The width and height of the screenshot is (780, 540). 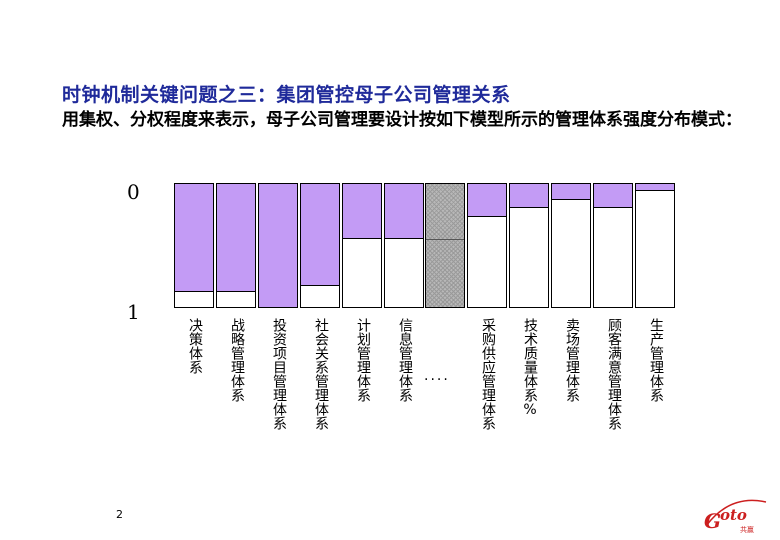 I want to click on category-label: 采购供应管理体系, so click(x=488, y=374).